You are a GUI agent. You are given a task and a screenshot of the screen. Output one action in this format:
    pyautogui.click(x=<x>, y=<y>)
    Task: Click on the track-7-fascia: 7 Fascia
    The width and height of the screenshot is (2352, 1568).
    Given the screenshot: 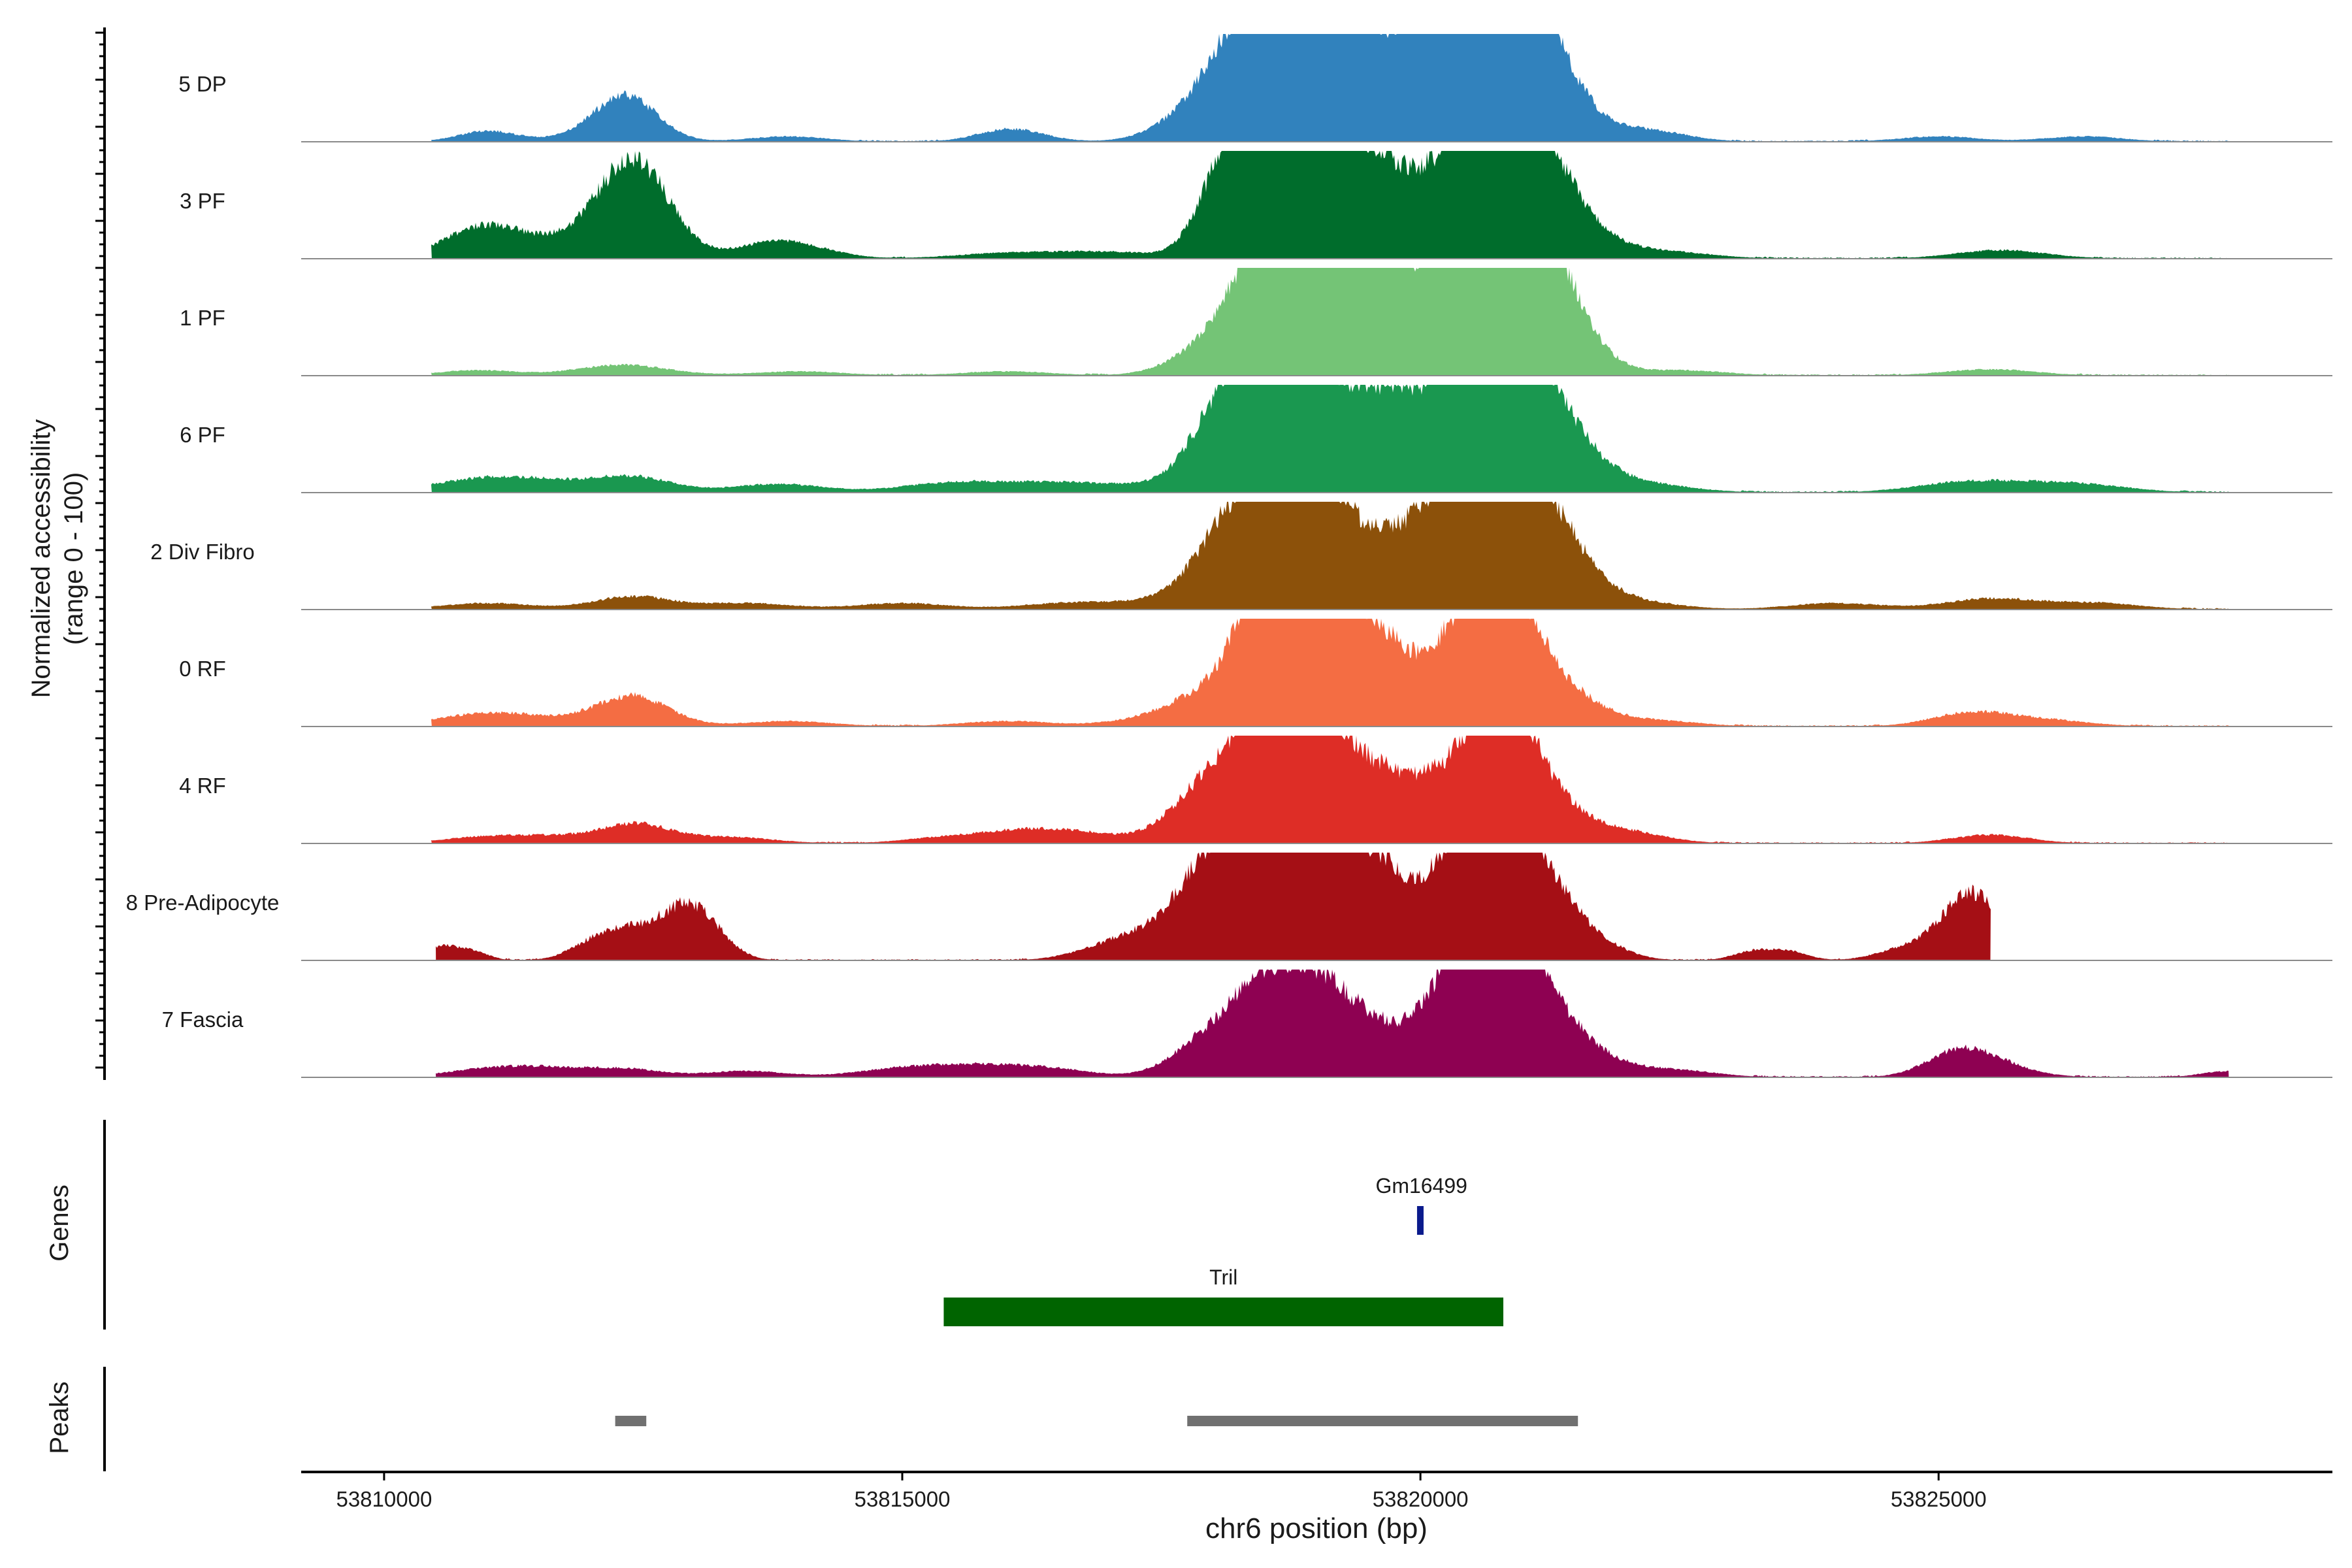 What is the action you would take?
    pyautogui.click(x=1247, y=1024)
    